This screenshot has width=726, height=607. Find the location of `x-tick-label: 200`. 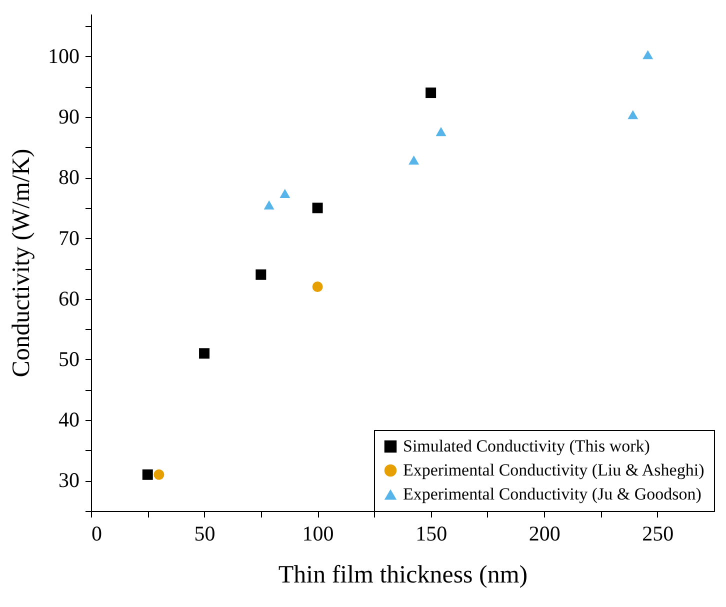

x-tick-label: 200 is located at coordinates (544, 534).